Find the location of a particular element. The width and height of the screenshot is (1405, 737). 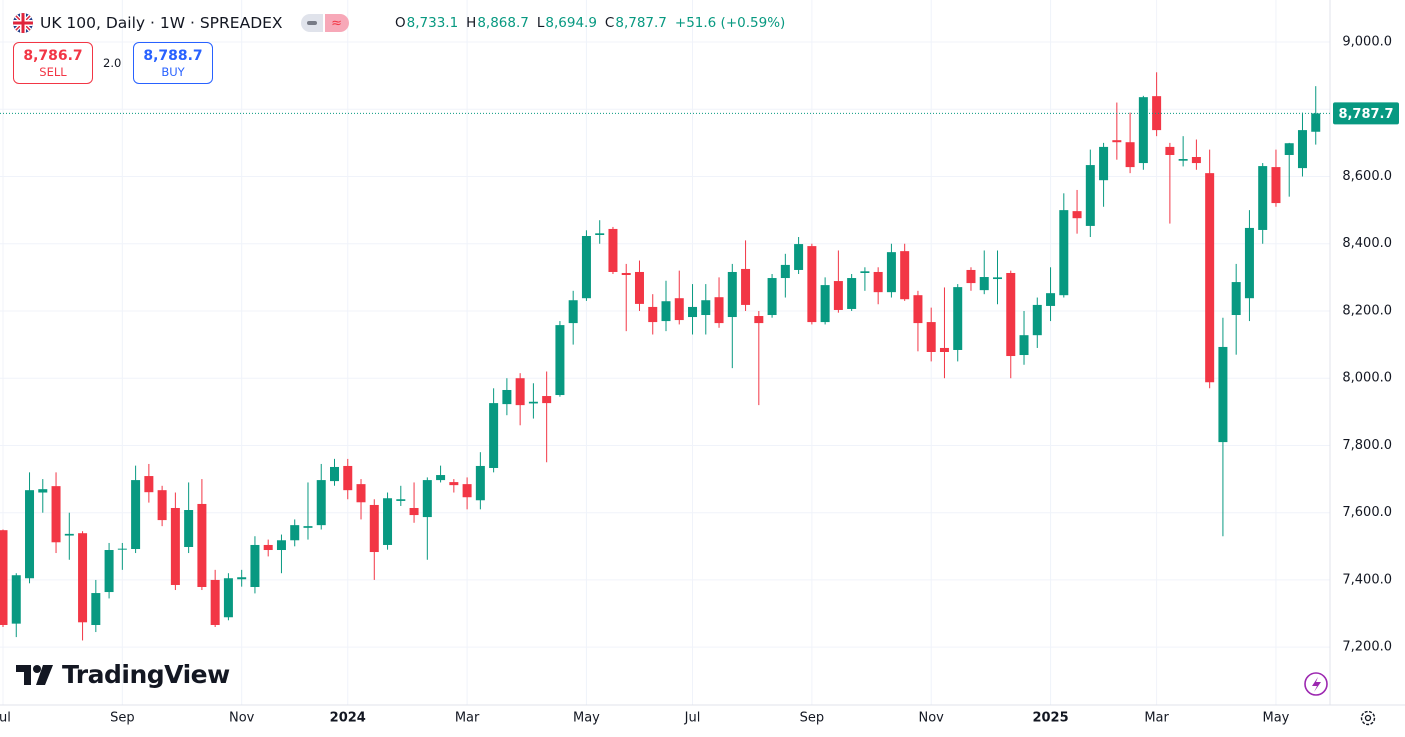

last-price-tag is located at coordinates (1366, 113).